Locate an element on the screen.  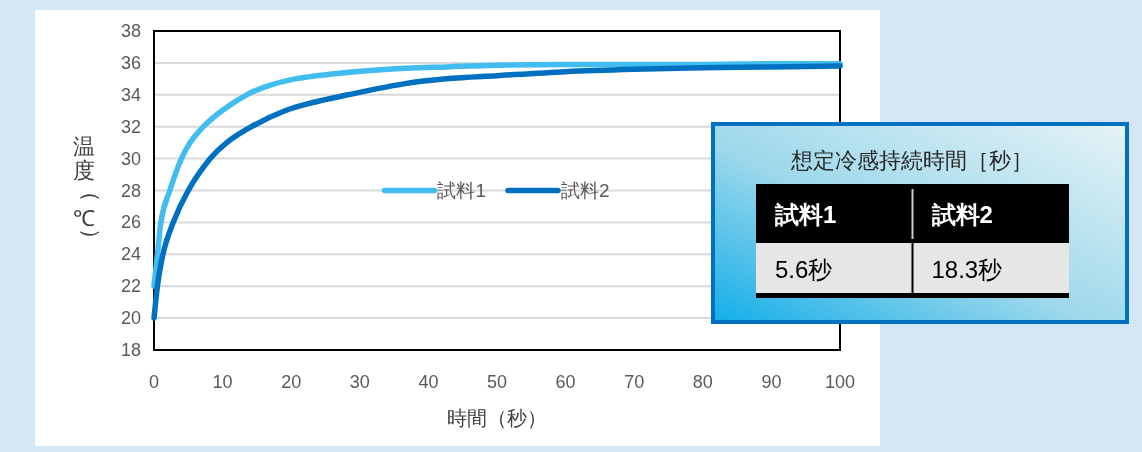
x-tick-label: 0 is located at coordinates (154, 382).